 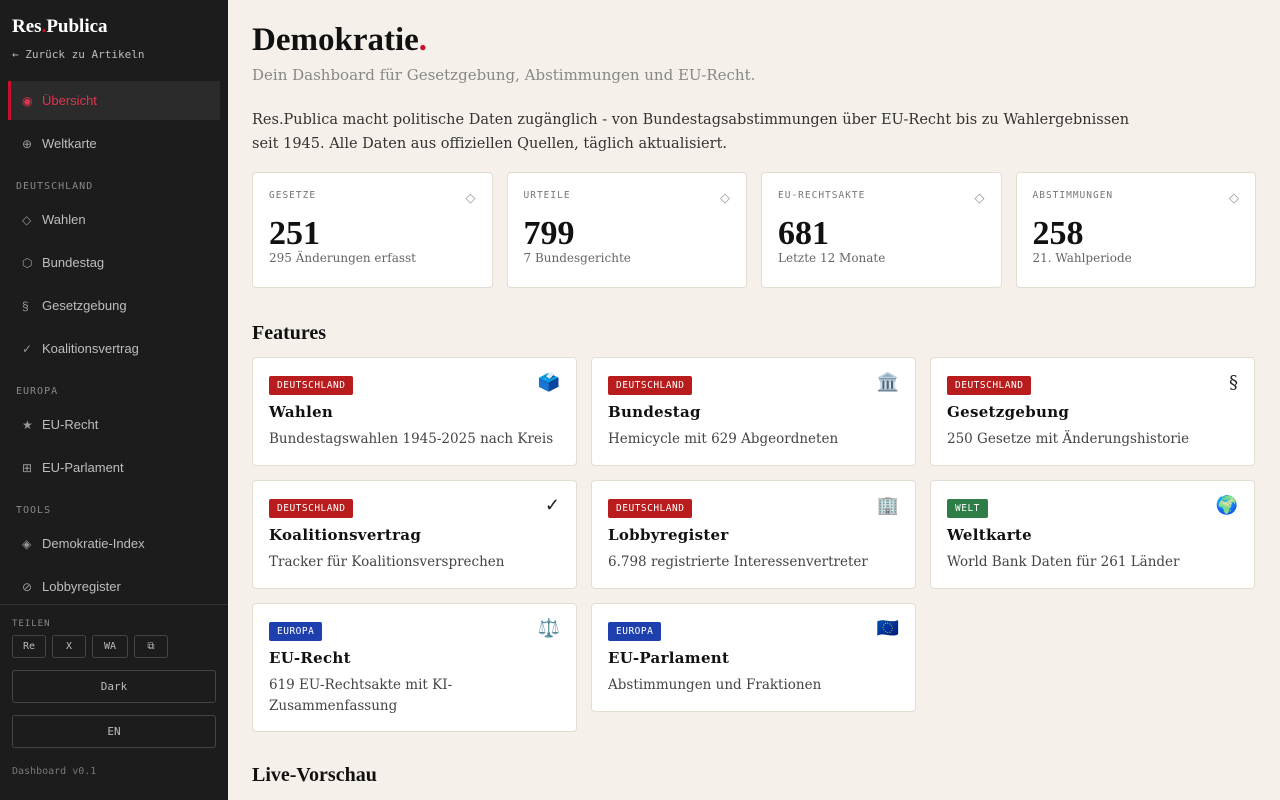 I want to click on nav-icon: ◉, so click(x=27, y=100).